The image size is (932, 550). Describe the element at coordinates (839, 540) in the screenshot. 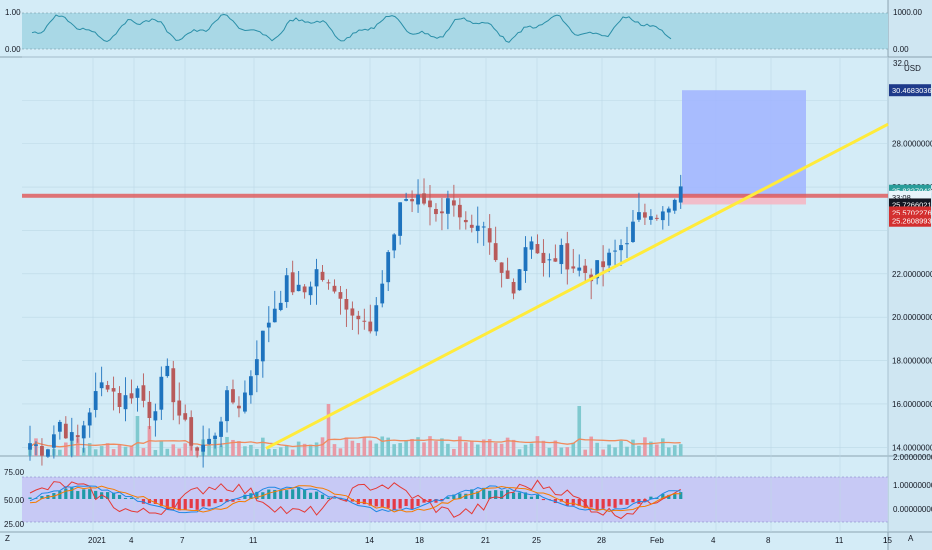

I see `time-tick-label: 11` at that location.